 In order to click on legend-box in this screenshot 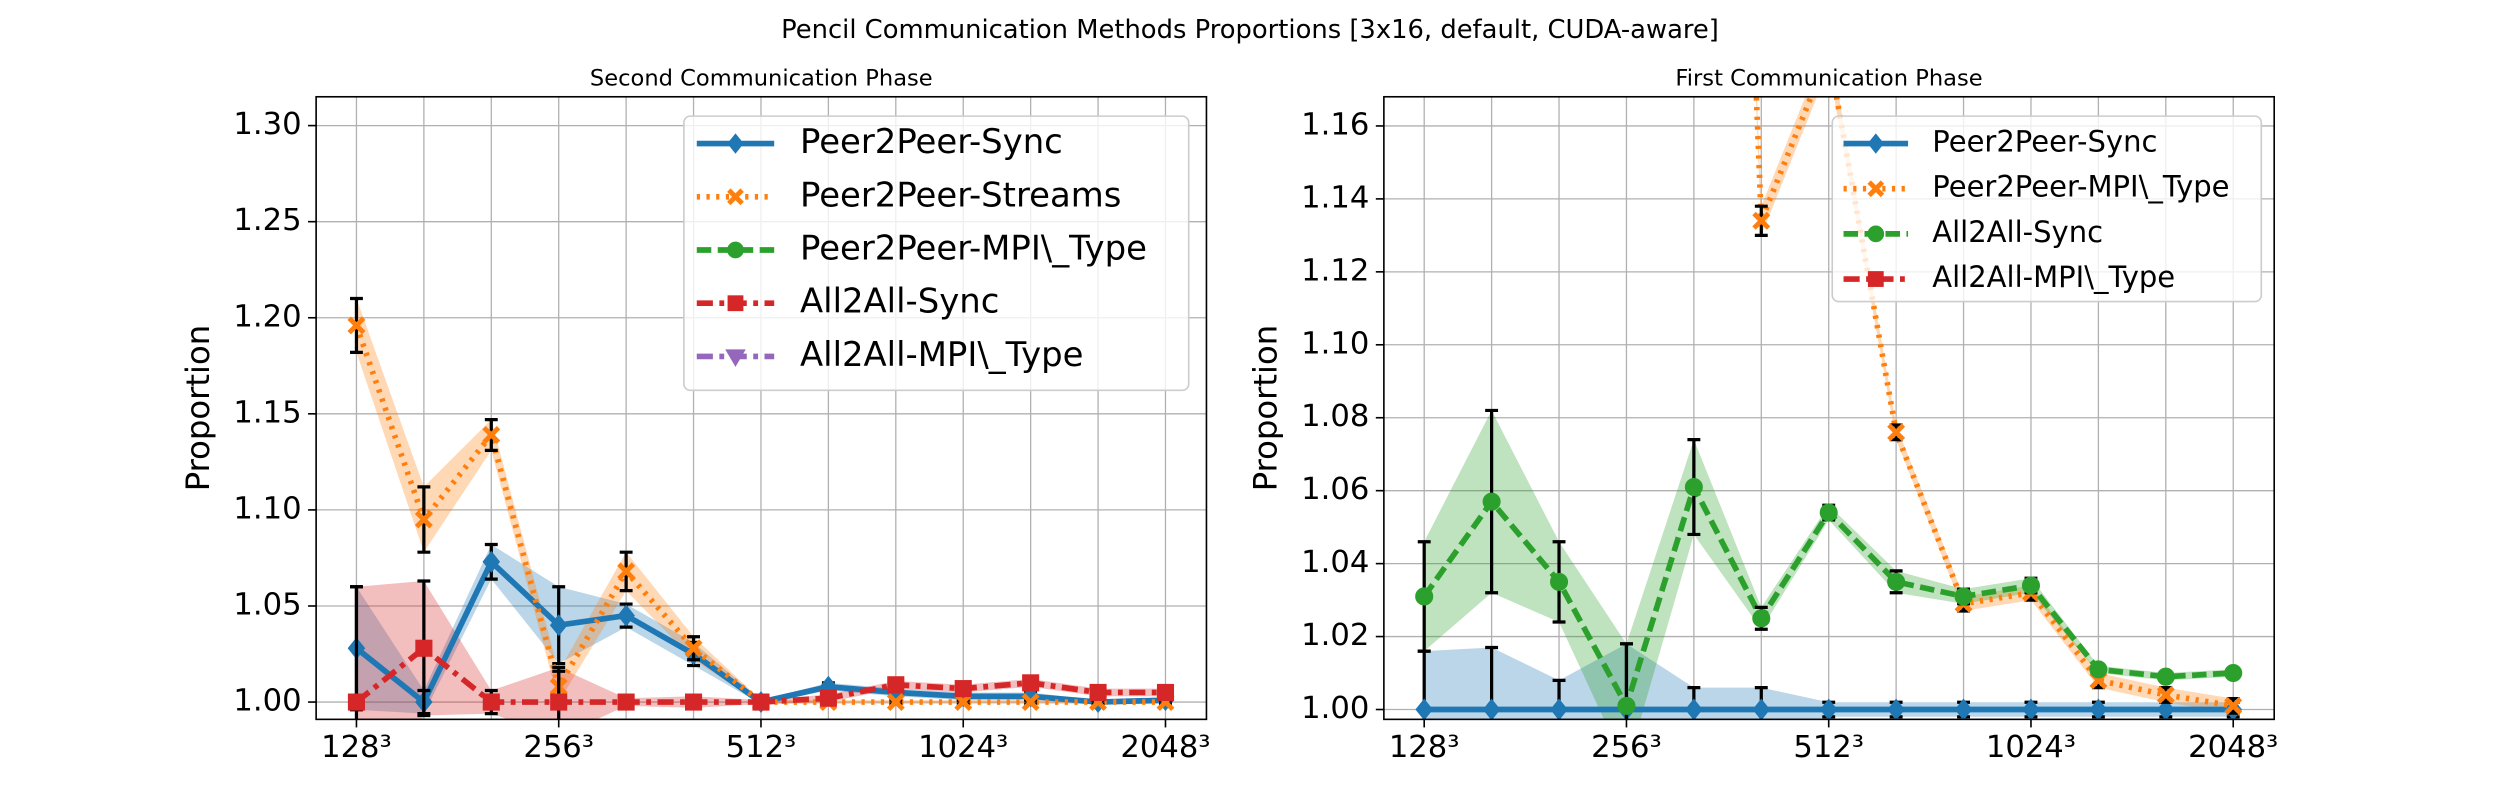, I will do `click(936, 253)`.